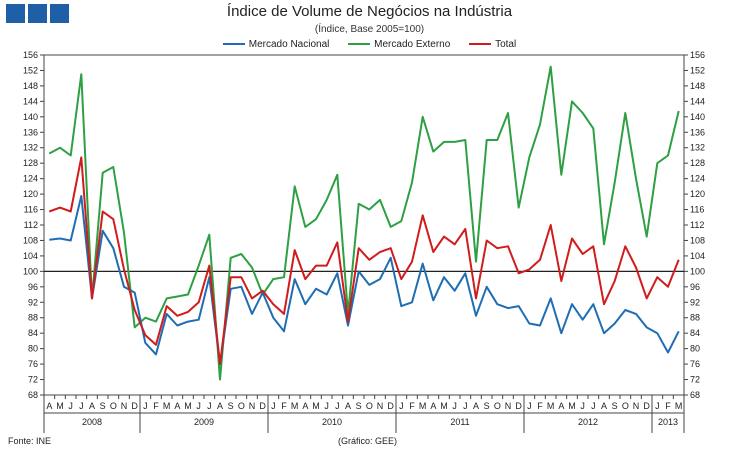 This screenshot has height=461, width=739. What do you see at coordinates (204, 422) in the screenshot?
I see `year-label: 2009` at bounding box center [204, 422].